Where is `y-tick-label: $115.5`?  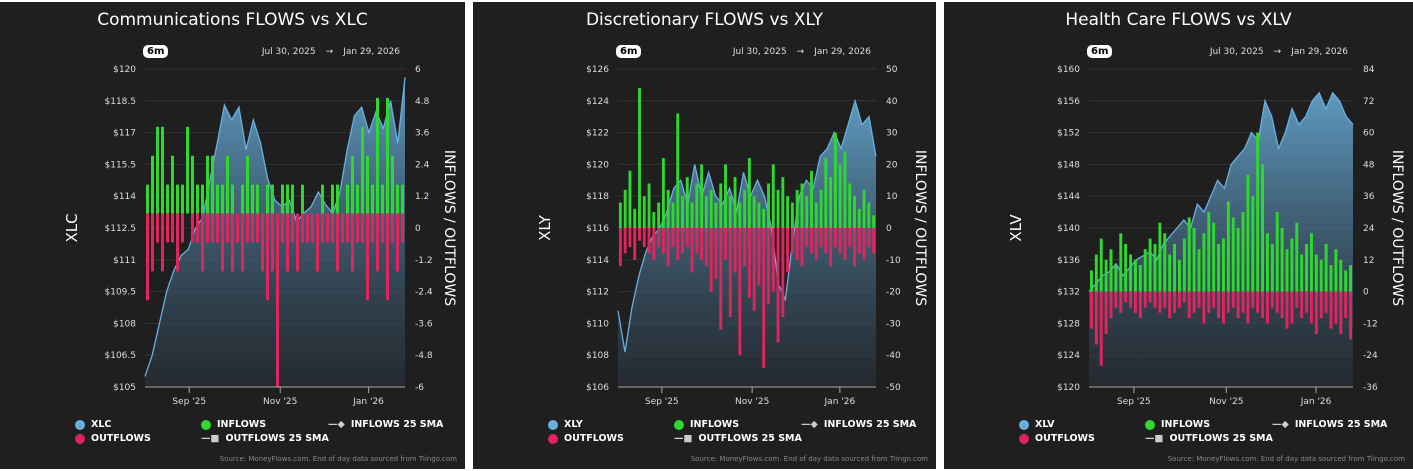 y-tick-label: $115.5 is located at coordinates (121, 165).